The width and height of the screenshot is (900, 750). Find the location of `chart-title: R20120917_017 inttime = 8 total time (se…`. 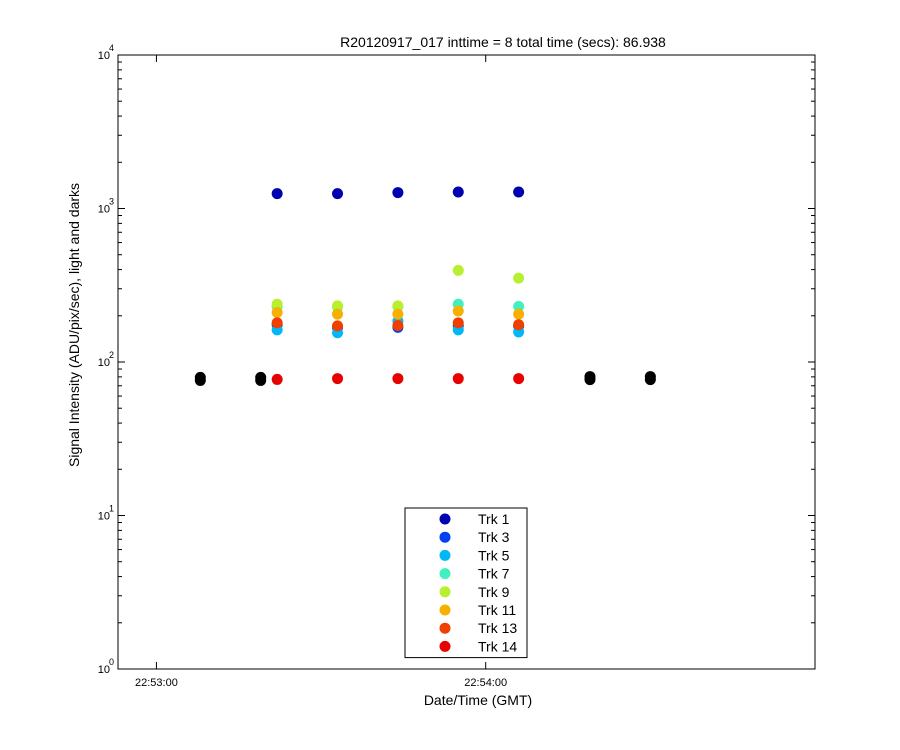

chart-title: R20120917_017 inttime = 8 total time (se… is located at coordinates (503, 42).